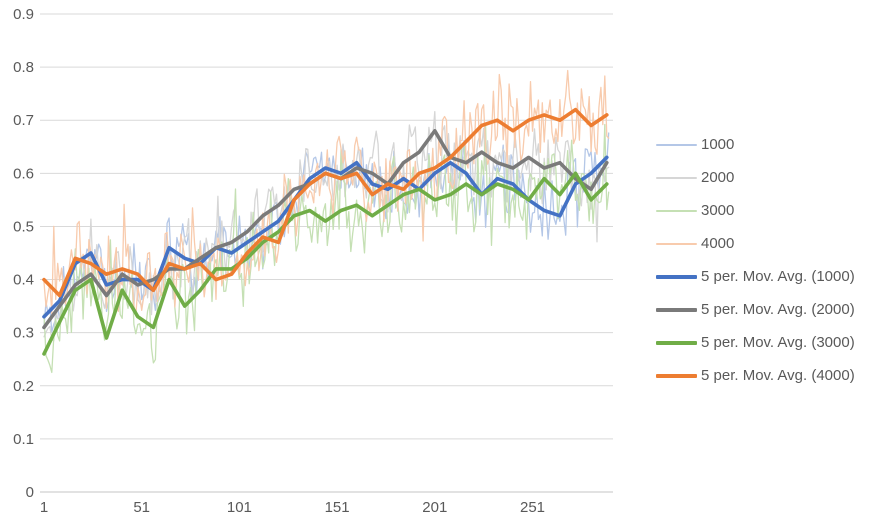 This screenshot has width=874, height=524. What do you see at coordinates (23, 226) in the screenshot?
I see `y-tick-label: 0.5` at bounding box center [23, 226].